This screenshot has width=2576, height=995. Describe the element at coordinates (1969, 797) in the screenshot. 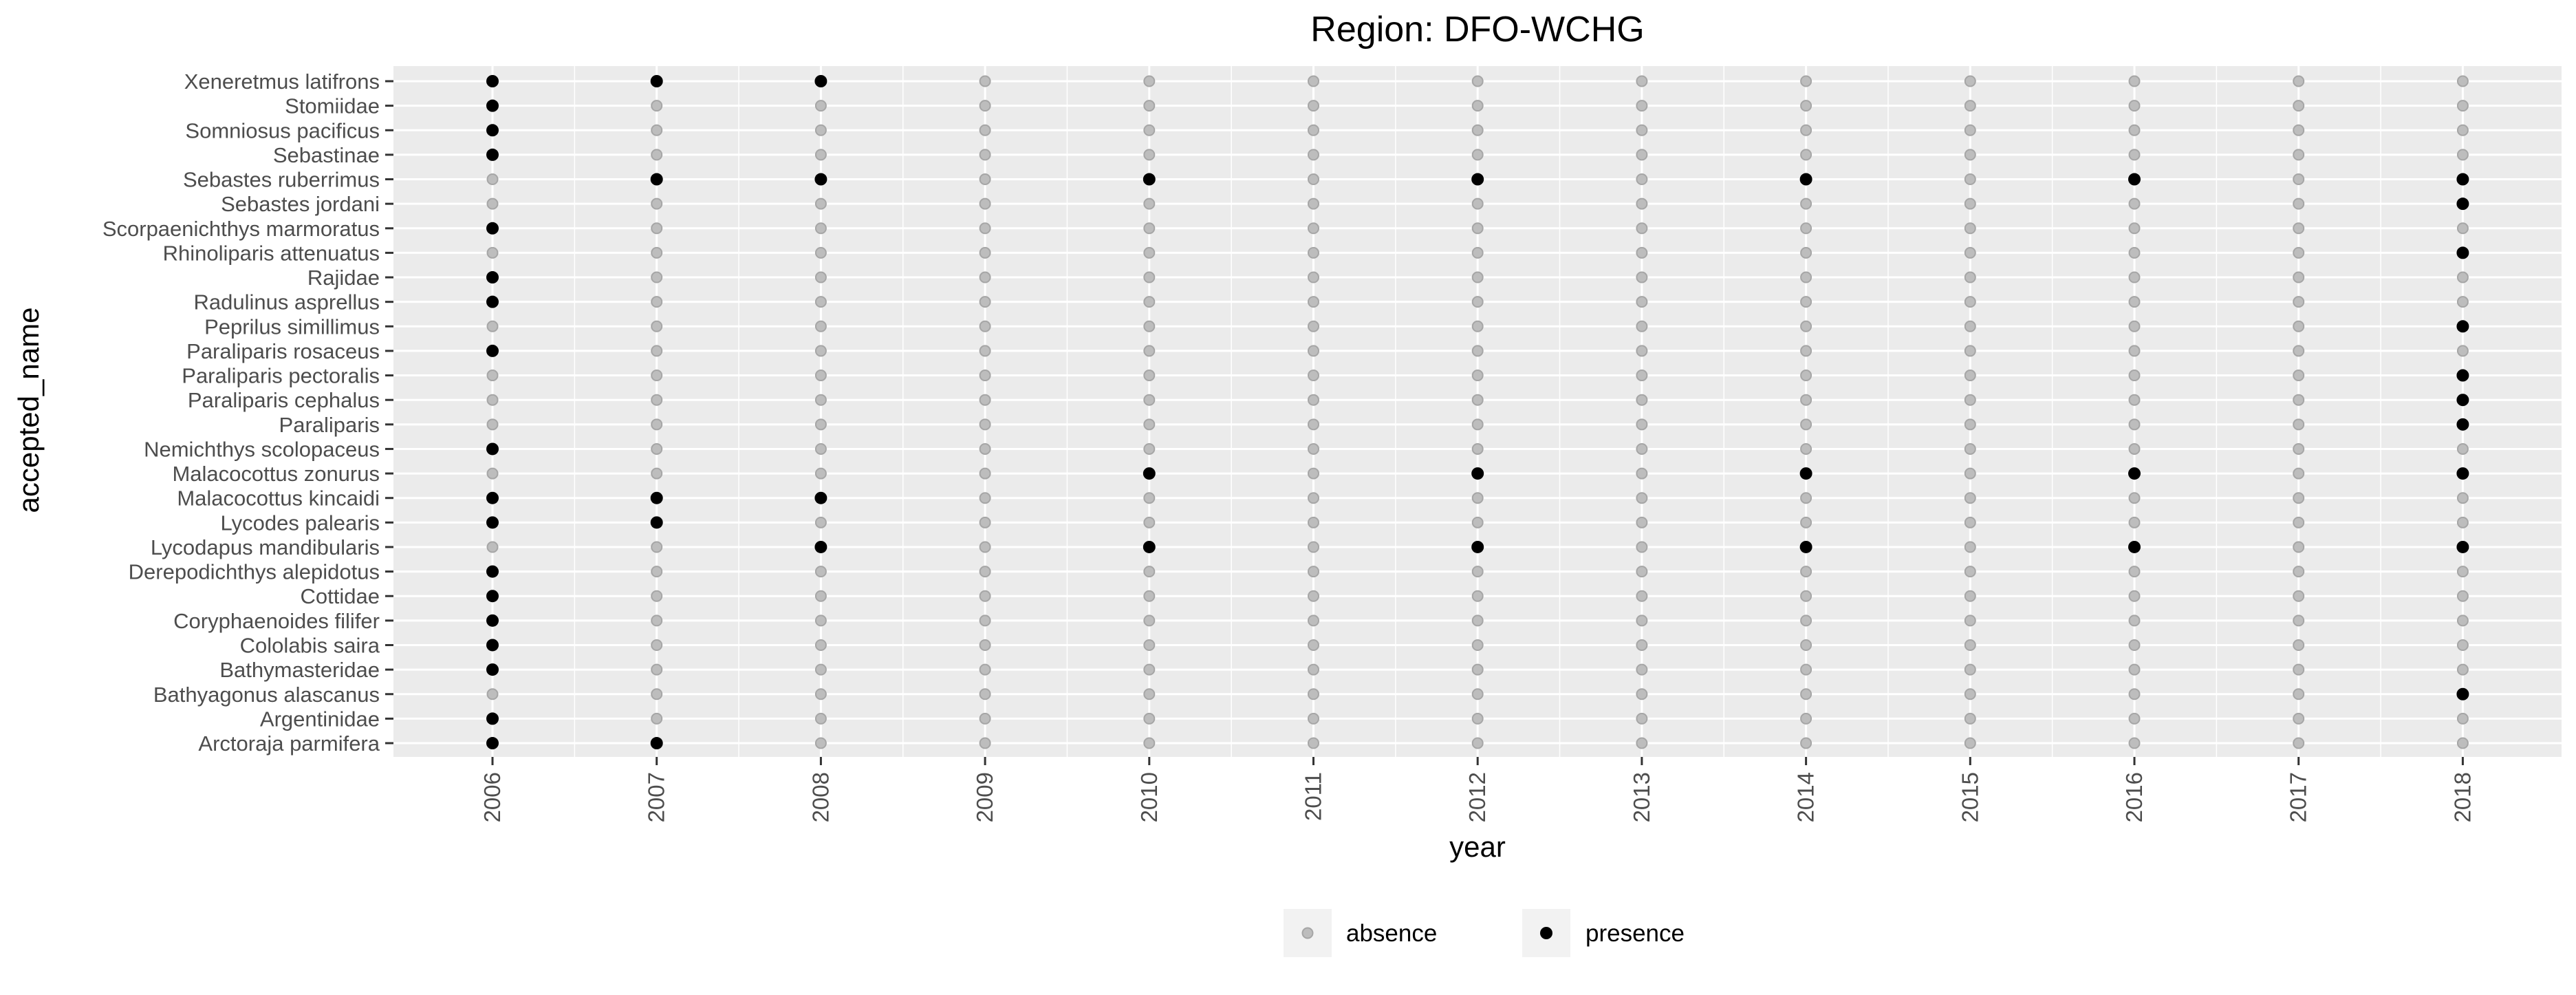

I see `x-tick-label: 2015` at that location.